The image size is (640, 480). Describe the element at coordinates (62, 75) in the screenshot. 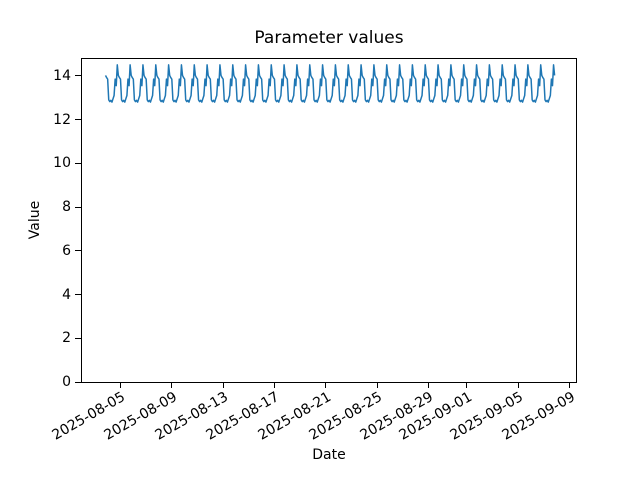

I see `y-tick-label: 14` at that location.